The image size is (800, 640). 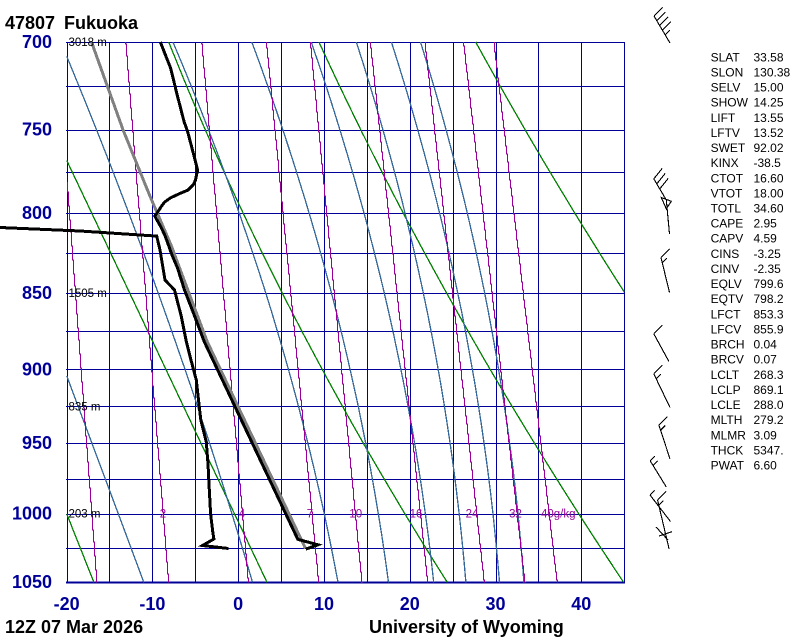 I want to click on svg-text: CAPE, so click(x=727, y=224).